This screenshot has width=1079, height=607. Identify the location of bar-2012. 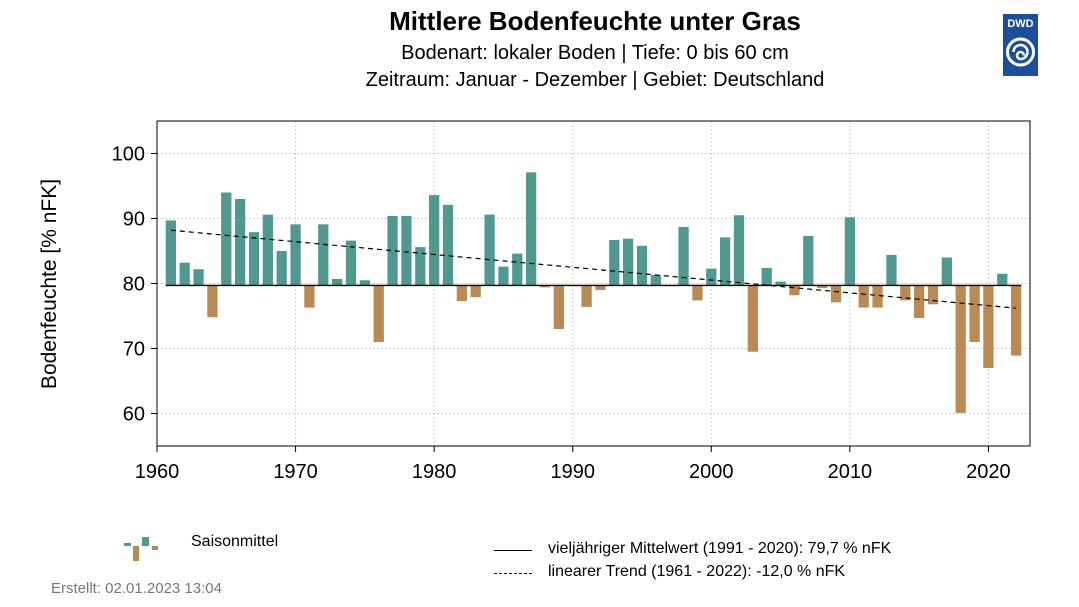
(877, 296).